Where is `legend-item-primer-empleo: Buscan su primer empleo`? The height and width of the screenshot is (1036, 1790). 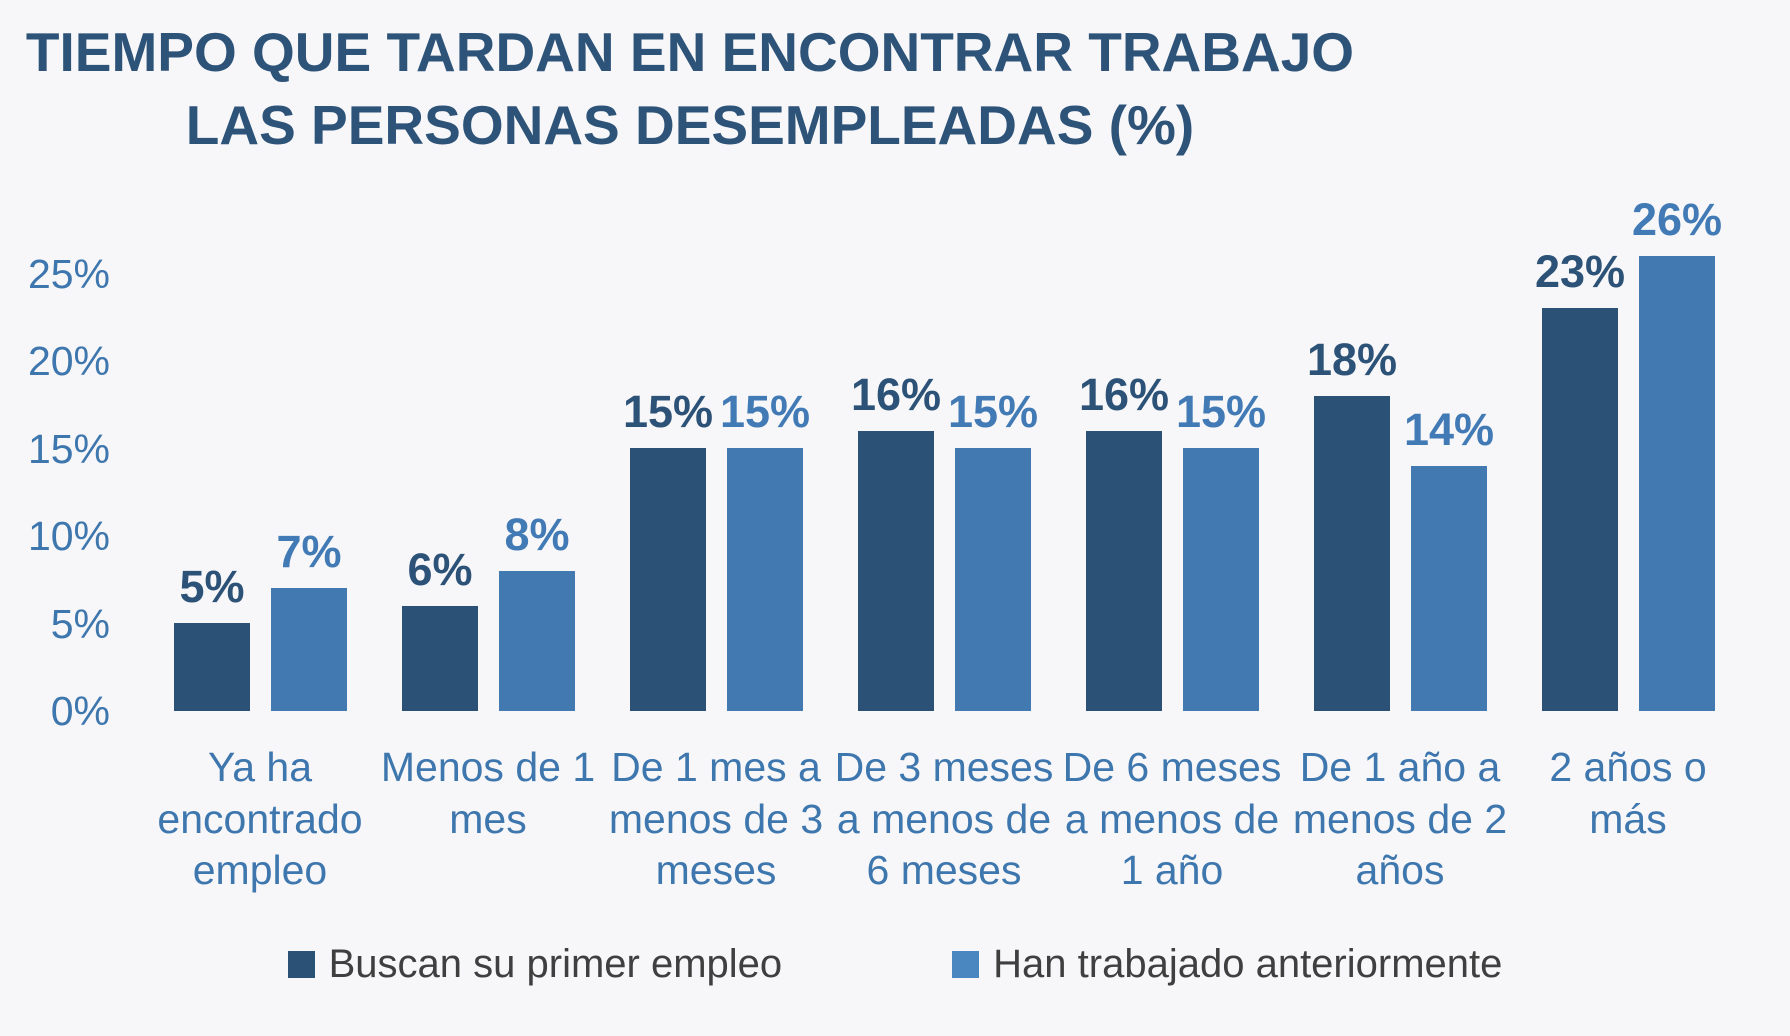
legend-item-primer-empleo: Buscan su primer empleo is located at coordinates (535, 964).